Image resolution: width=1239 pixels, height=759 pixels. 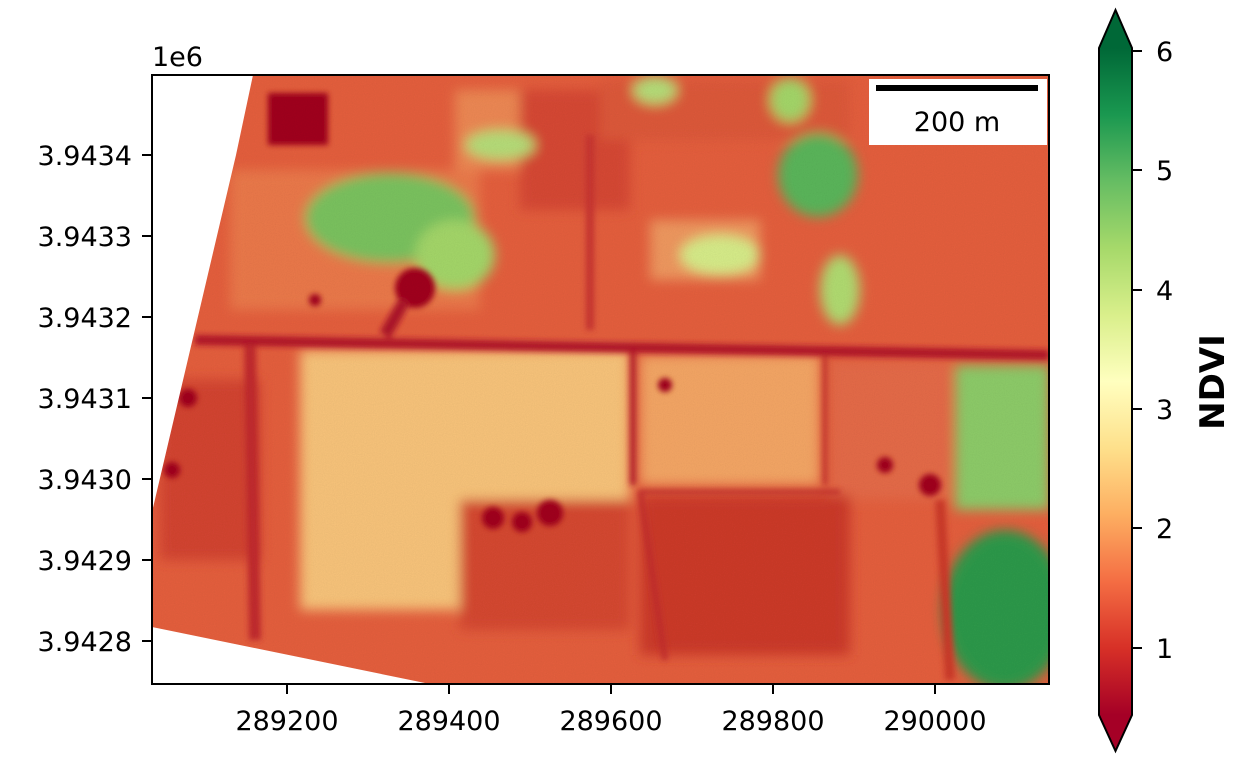 What do you see at coordinates (1115, 733) in the screenshot?
I see `colorbar-extend-bottom` at bounding box center [1115, 733].